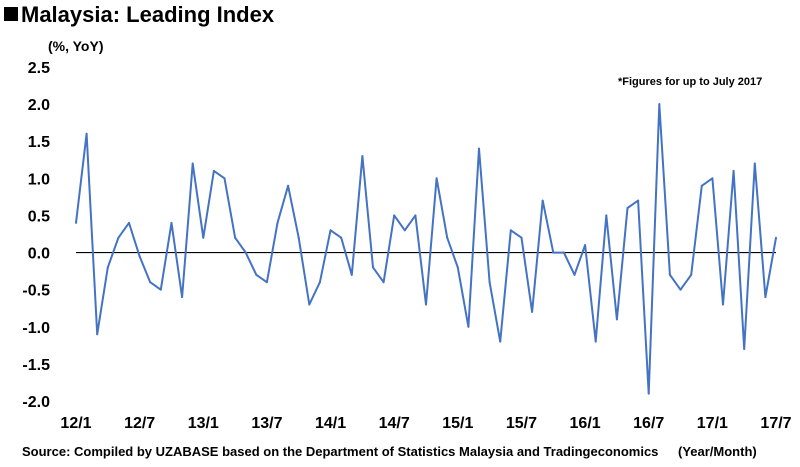  What do you see at coordinates (139, 423) in the screenshot?
I see `x-tick-label: 12/7` at bounding box center [139, 423].